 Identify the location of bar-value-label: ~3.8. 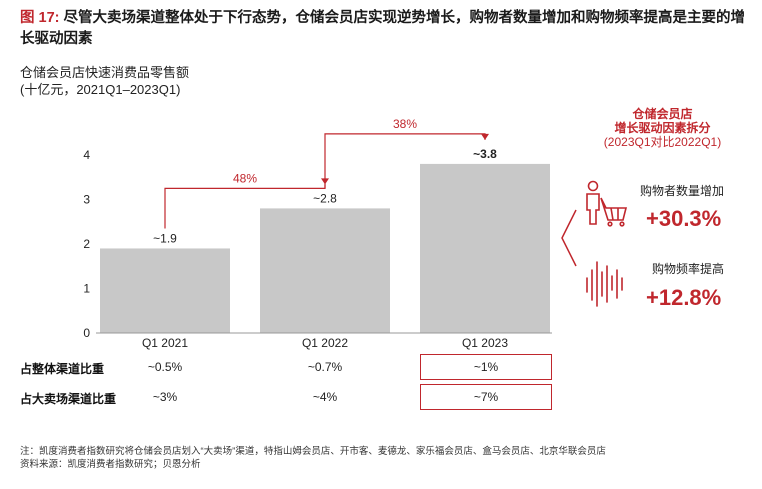
(485, 154).